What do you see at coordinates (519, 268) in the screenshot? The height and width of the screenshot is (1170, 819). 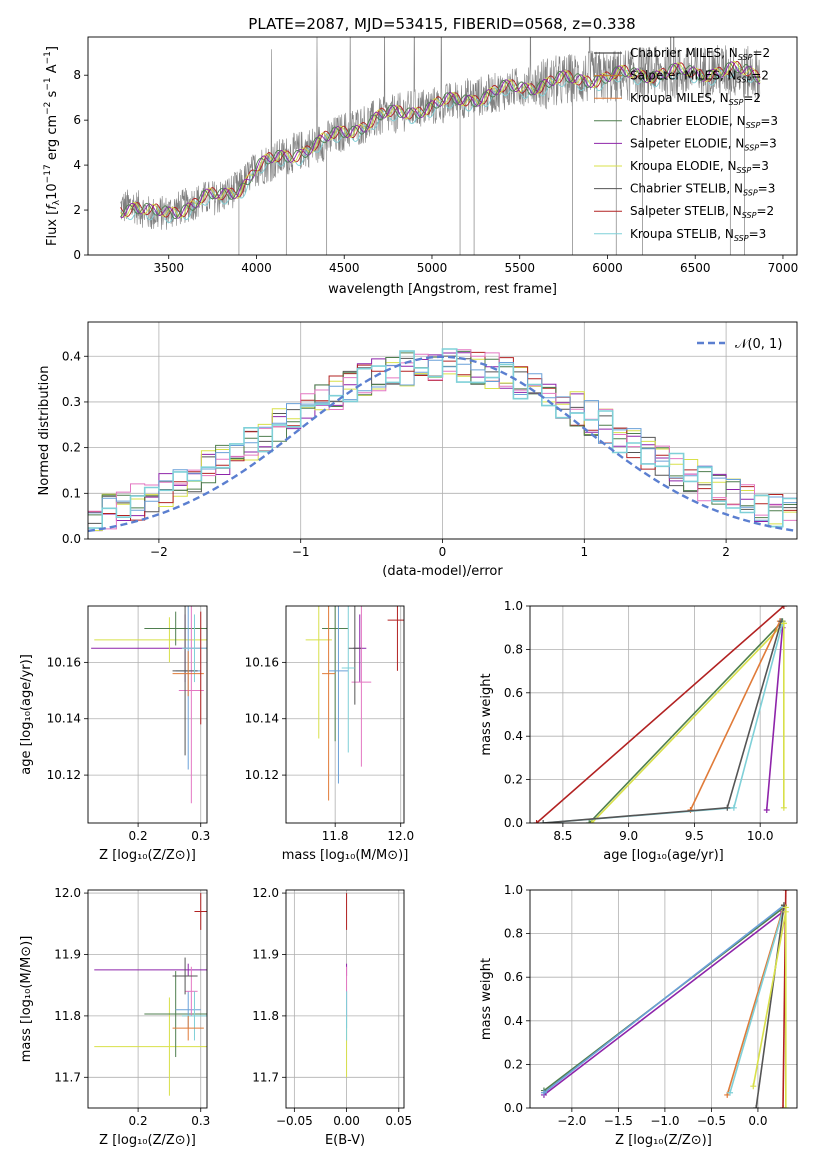 I see `x-tick-label: 5500` at bounding box center [519, 268].